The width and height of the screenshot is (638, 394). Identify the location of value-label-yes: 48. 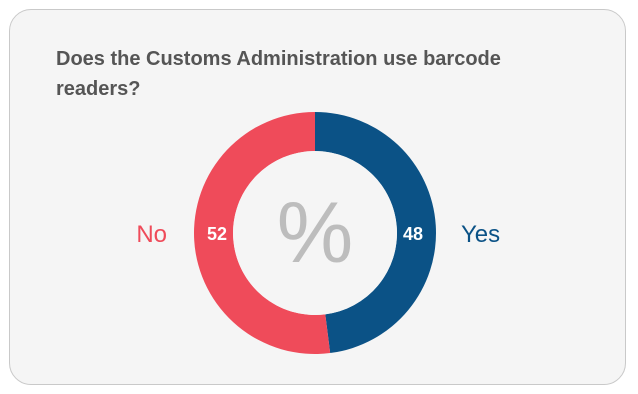
(413, 234).